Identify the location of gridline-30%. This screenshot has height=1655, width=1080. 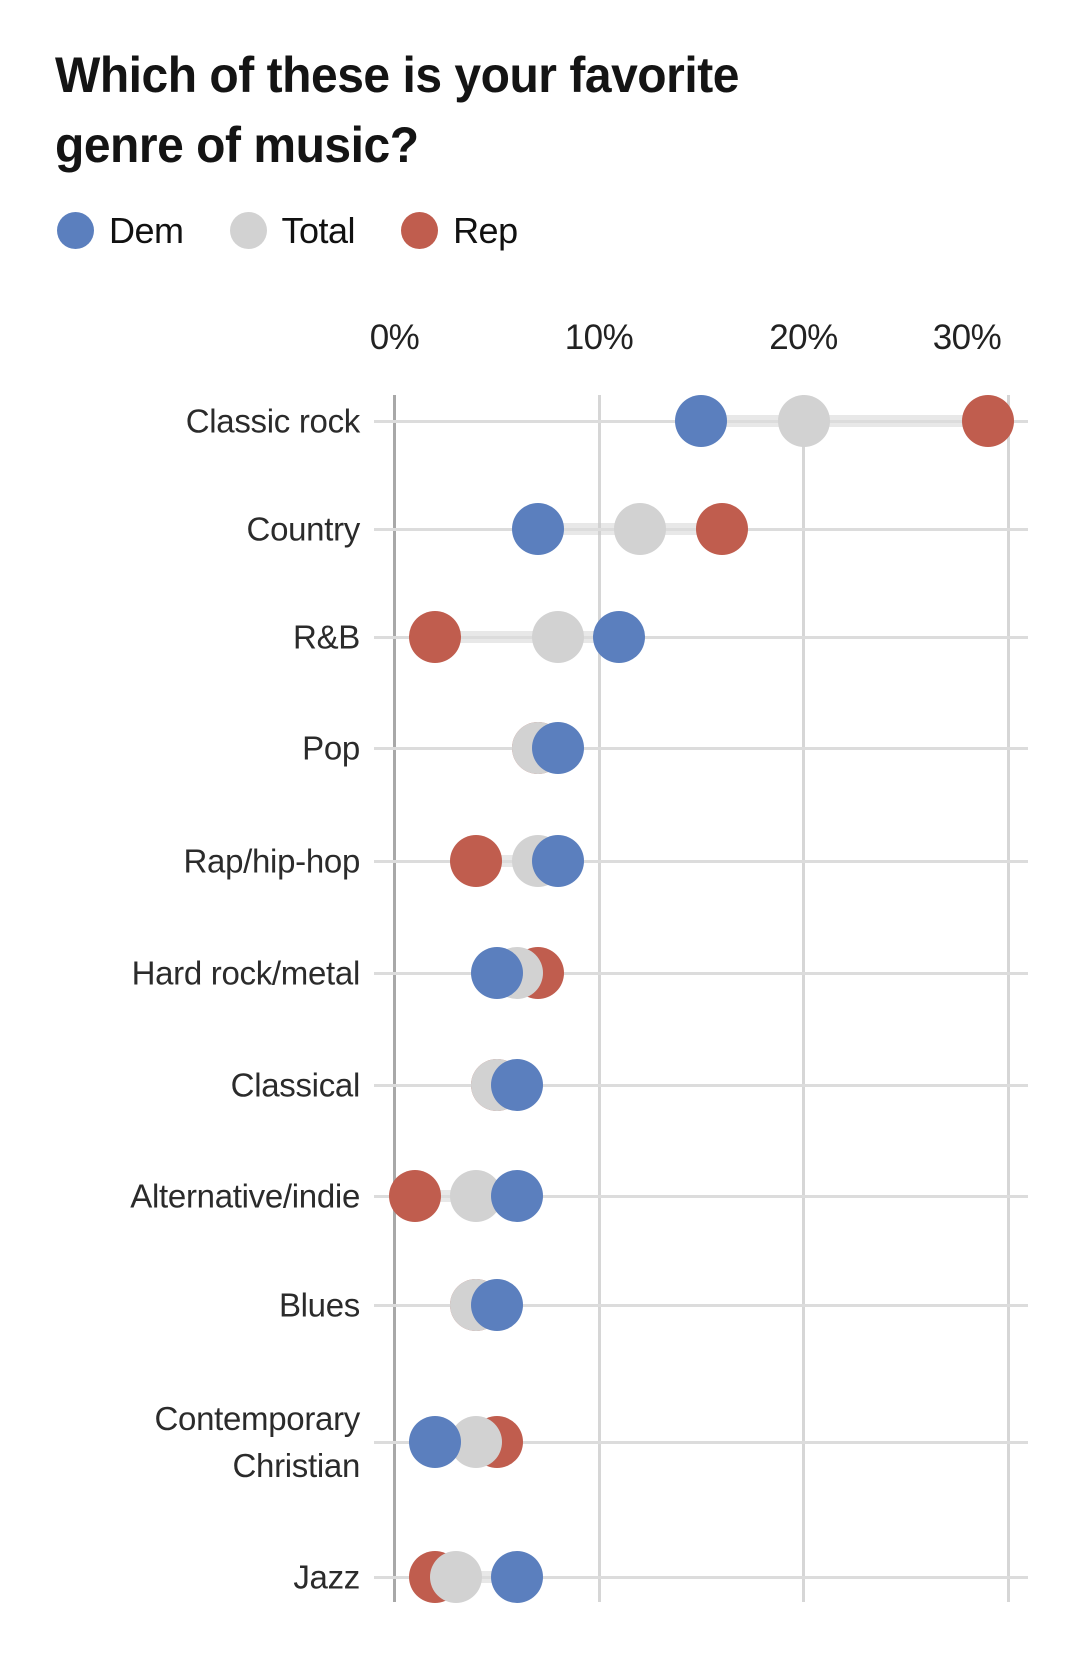
(1008, 998).